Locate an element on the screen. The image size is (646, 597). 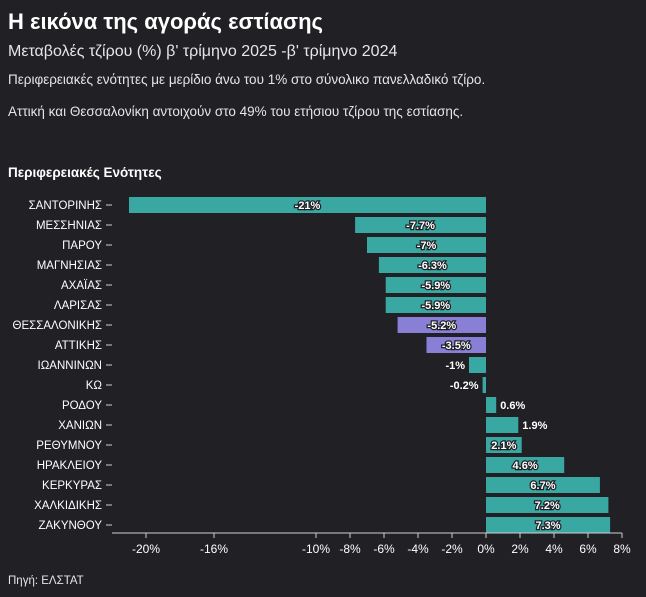
bar-value-label: 4.6% is located at coordinates (525, 466).